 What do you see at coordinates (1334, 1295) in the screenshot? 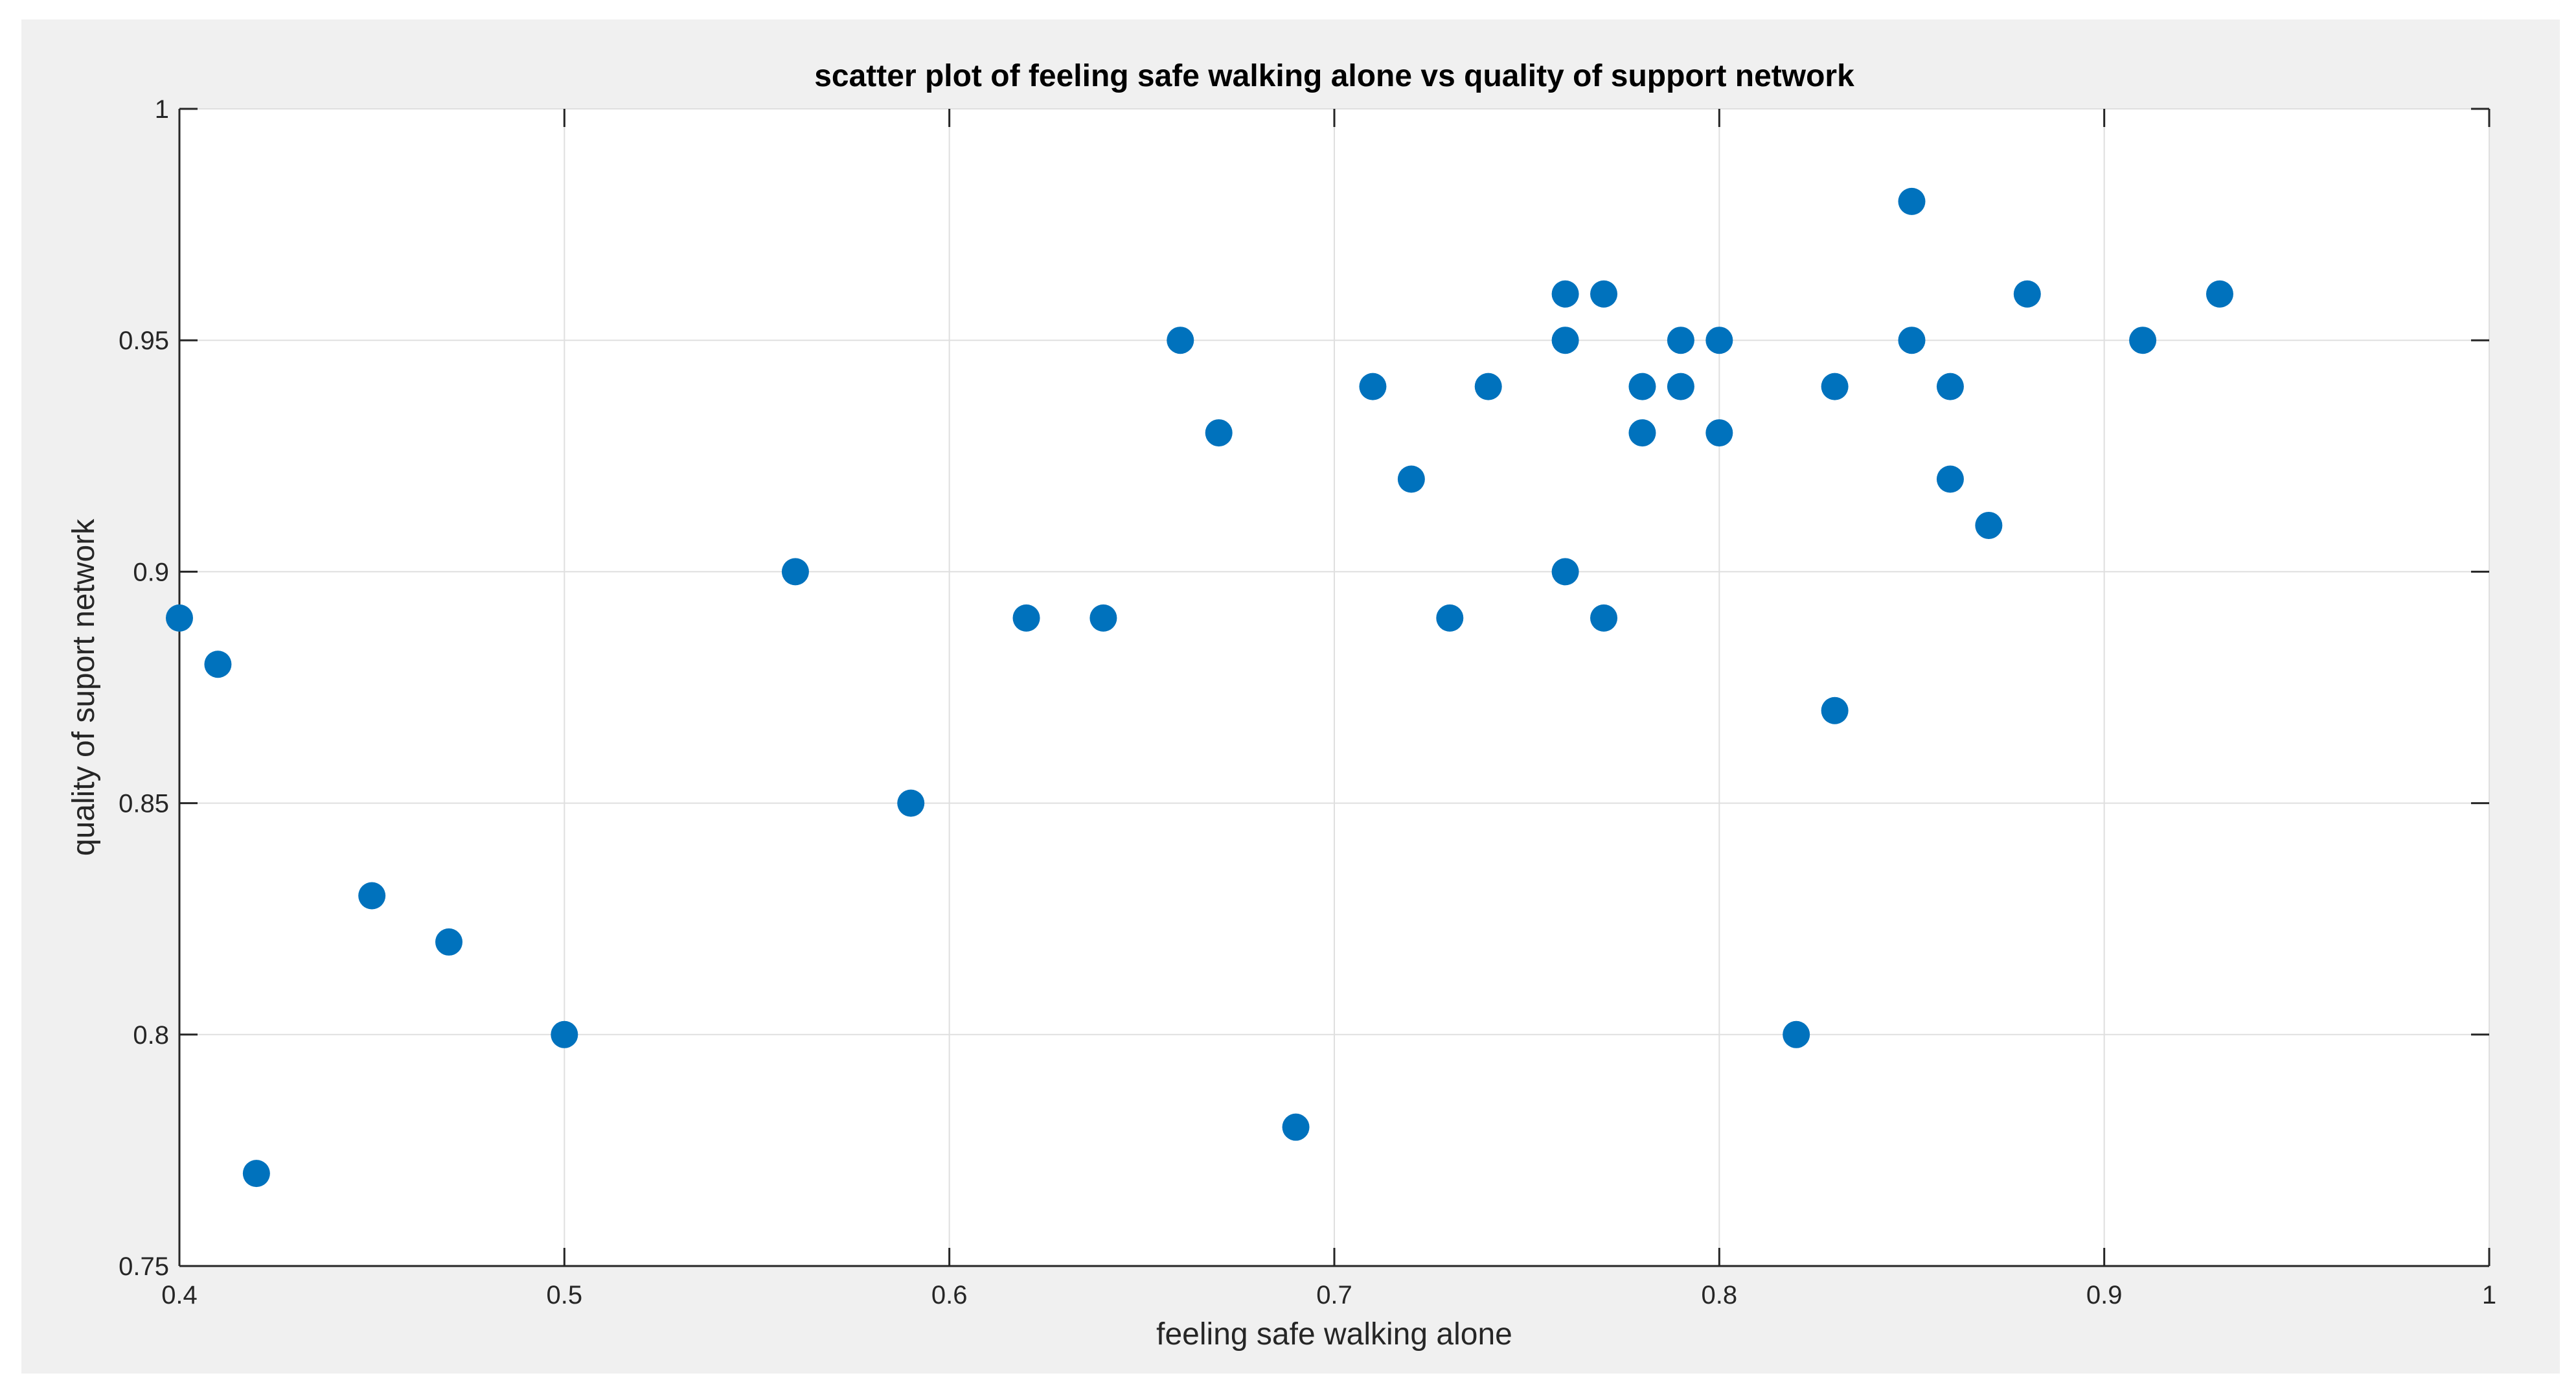
I see `x-tick-label: 0.7` at bounding box center [1334, 1295].